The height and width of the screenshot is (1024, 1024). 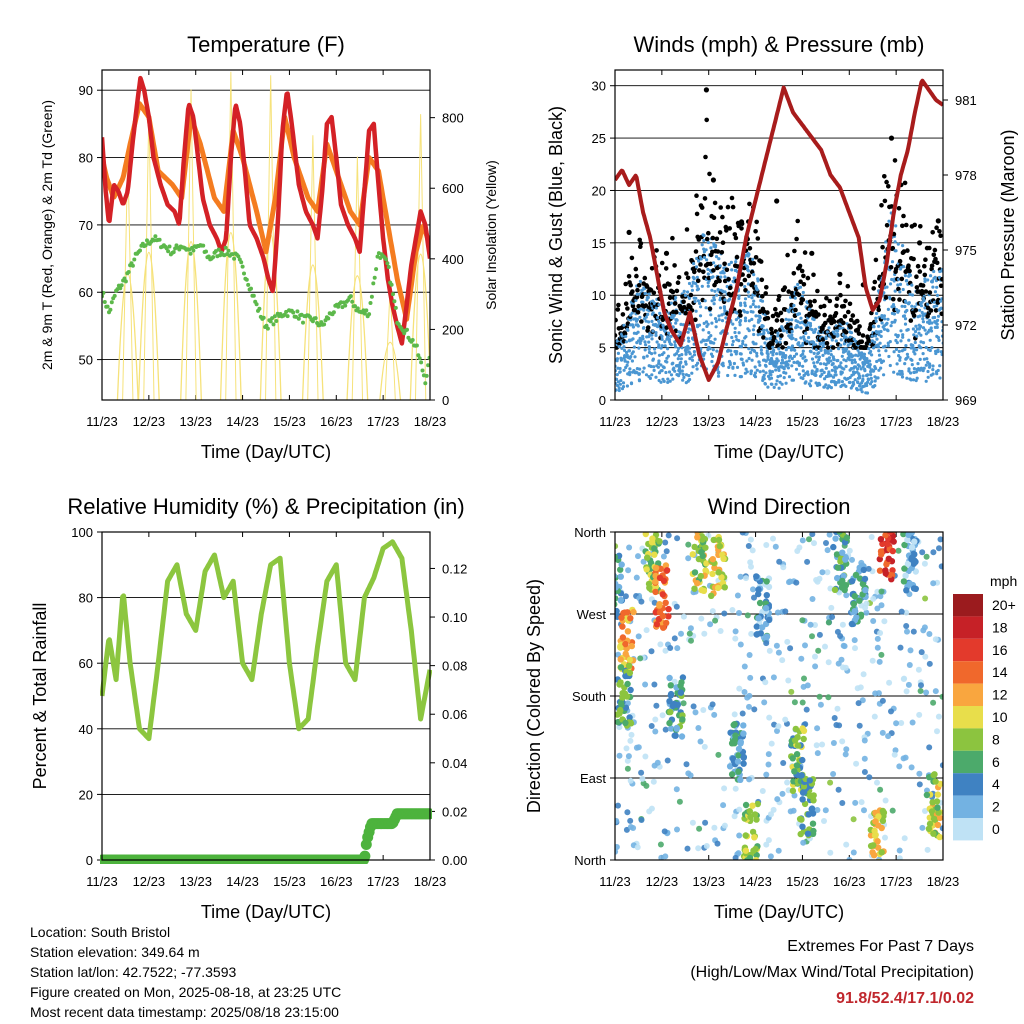 I want to click on wind-frame, so click(x=779, y=235).